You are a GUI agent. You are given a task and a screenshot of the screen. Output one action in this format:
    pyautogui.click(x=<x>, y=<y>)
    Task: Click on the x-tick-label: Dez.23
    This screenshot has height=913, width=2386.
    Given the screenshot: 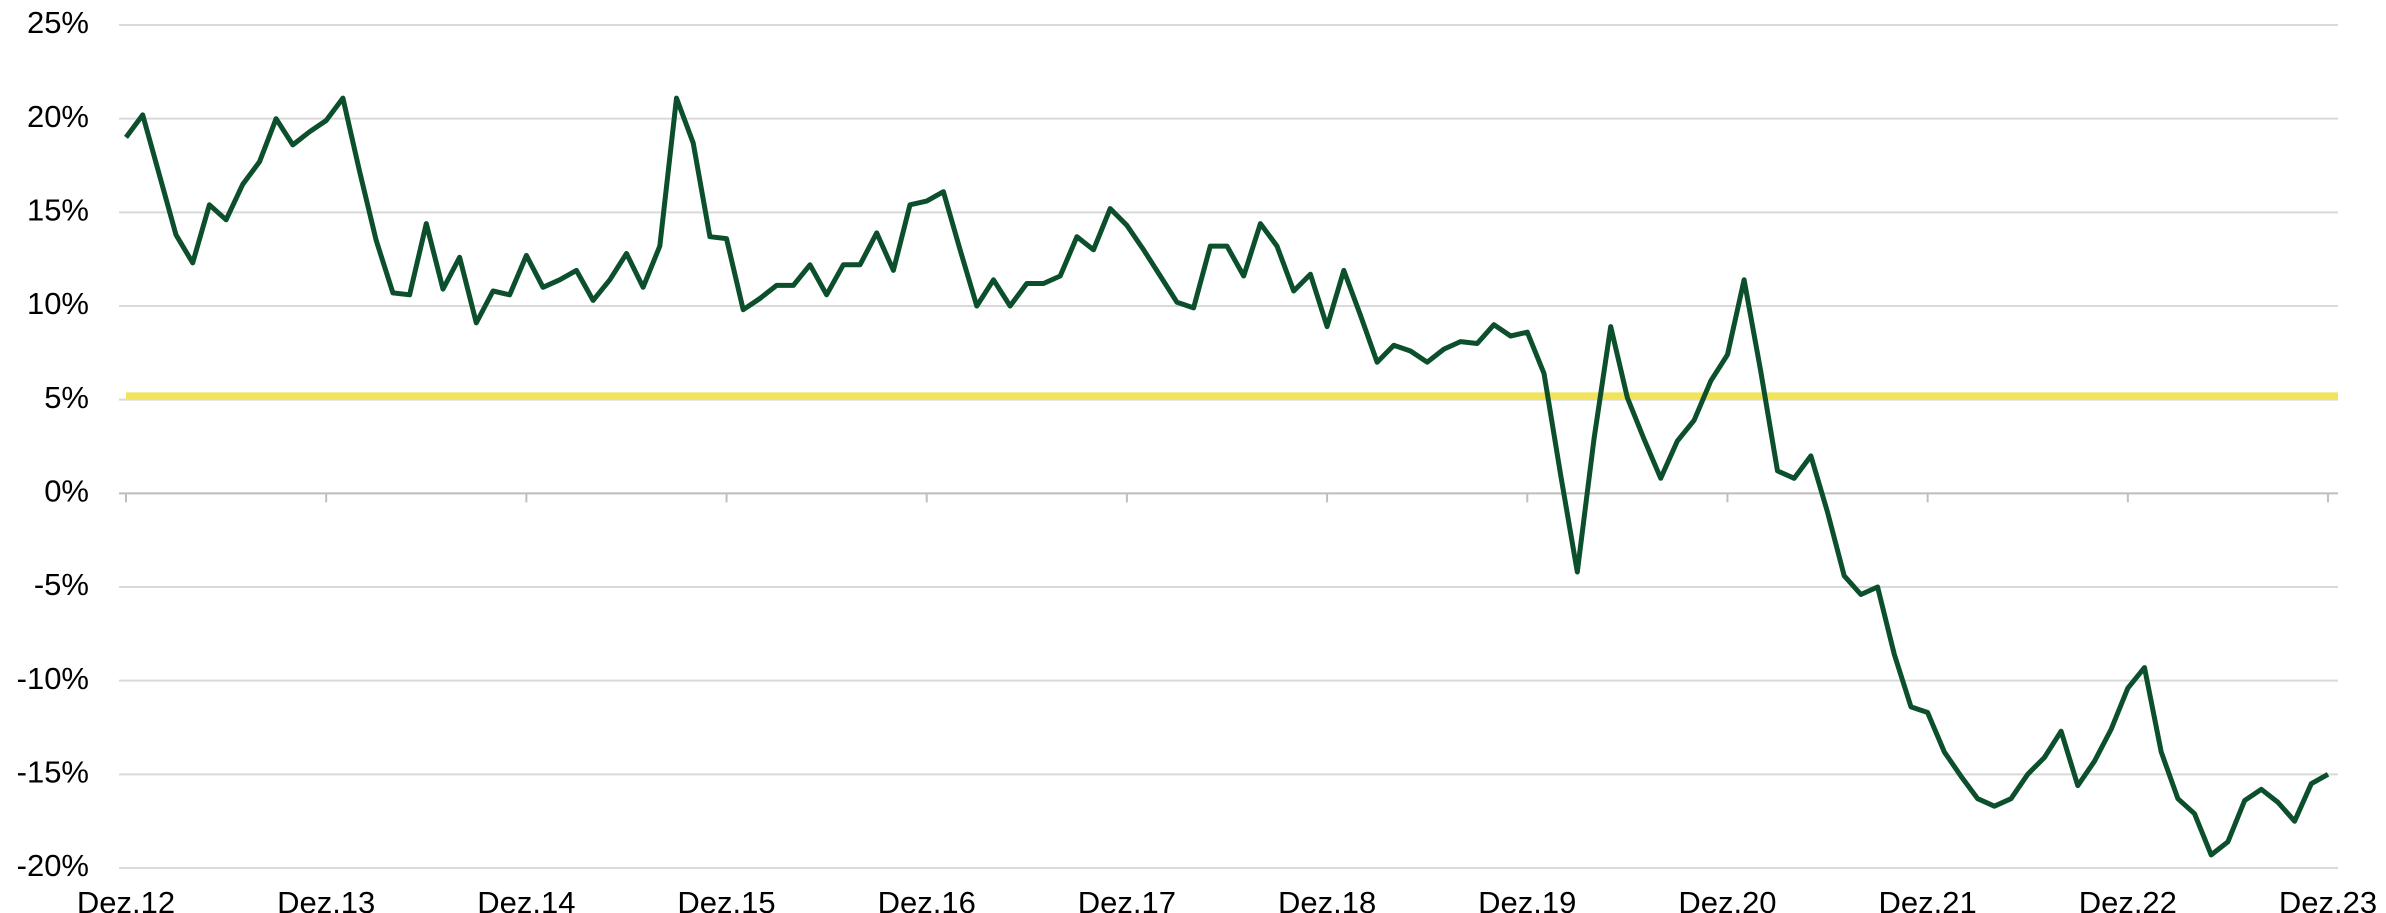 What is the action you would take?
    pyautogui.click(x=2328, y=899)
    